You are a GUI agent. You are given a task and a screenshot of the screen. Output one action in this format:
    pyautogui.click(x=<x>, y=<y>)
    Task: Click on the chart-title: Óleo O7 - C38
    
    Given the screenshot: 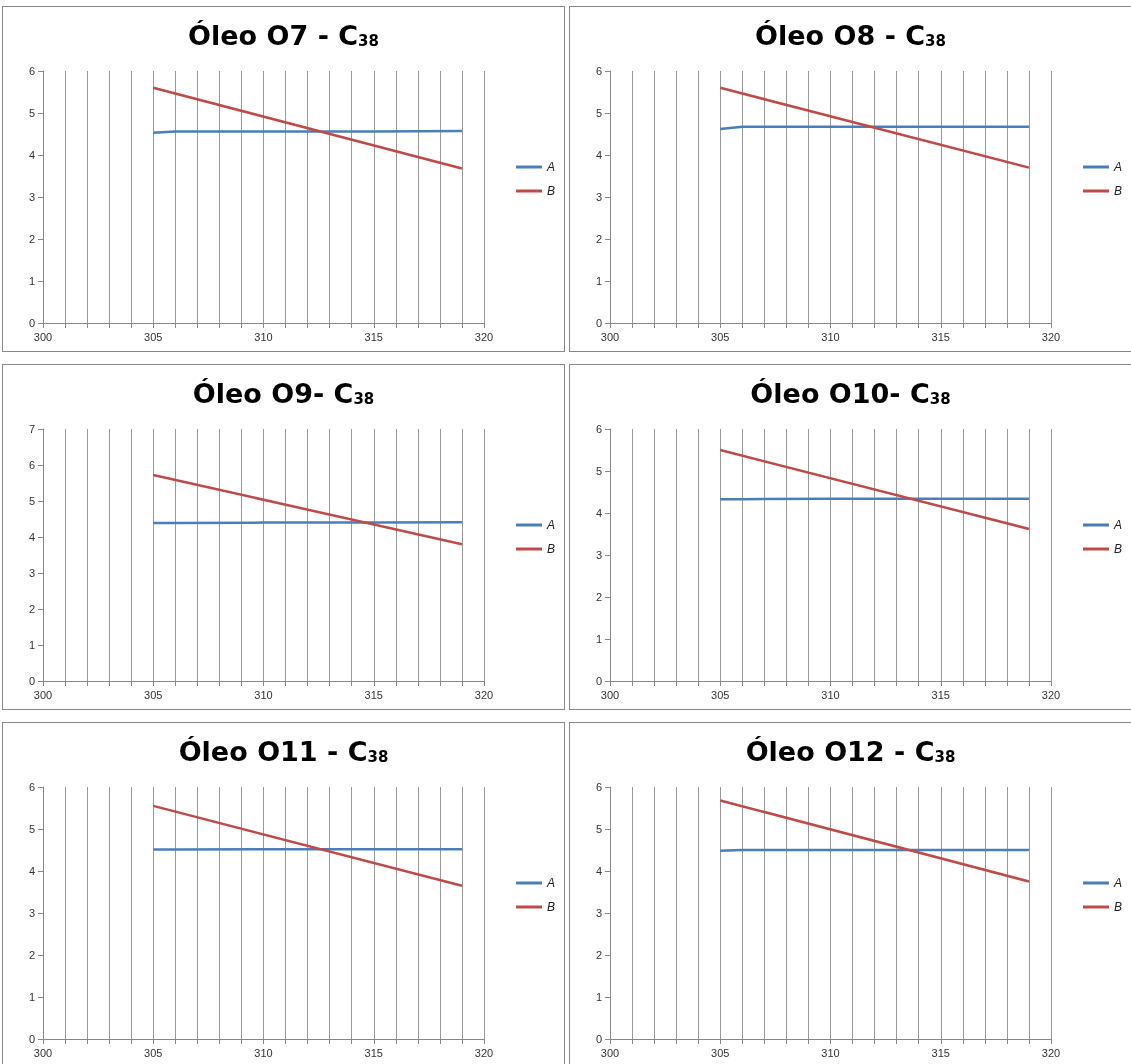 What is the action you would take?
    pyautogui.click(x=283, y=35)
    